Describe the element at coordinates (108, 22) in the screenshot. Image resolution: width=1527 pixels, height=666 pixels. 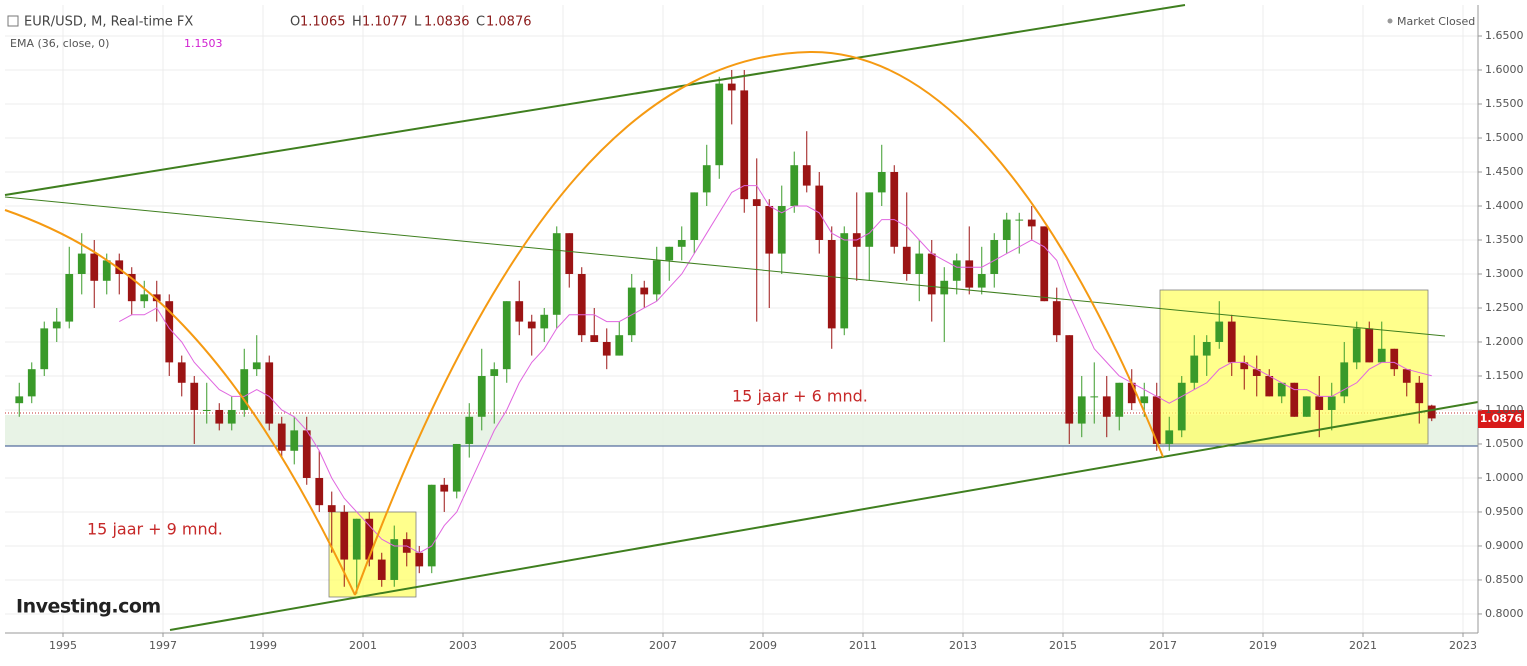
I see `chart-title: EUR/USD, M, Real-time FX` at that location.